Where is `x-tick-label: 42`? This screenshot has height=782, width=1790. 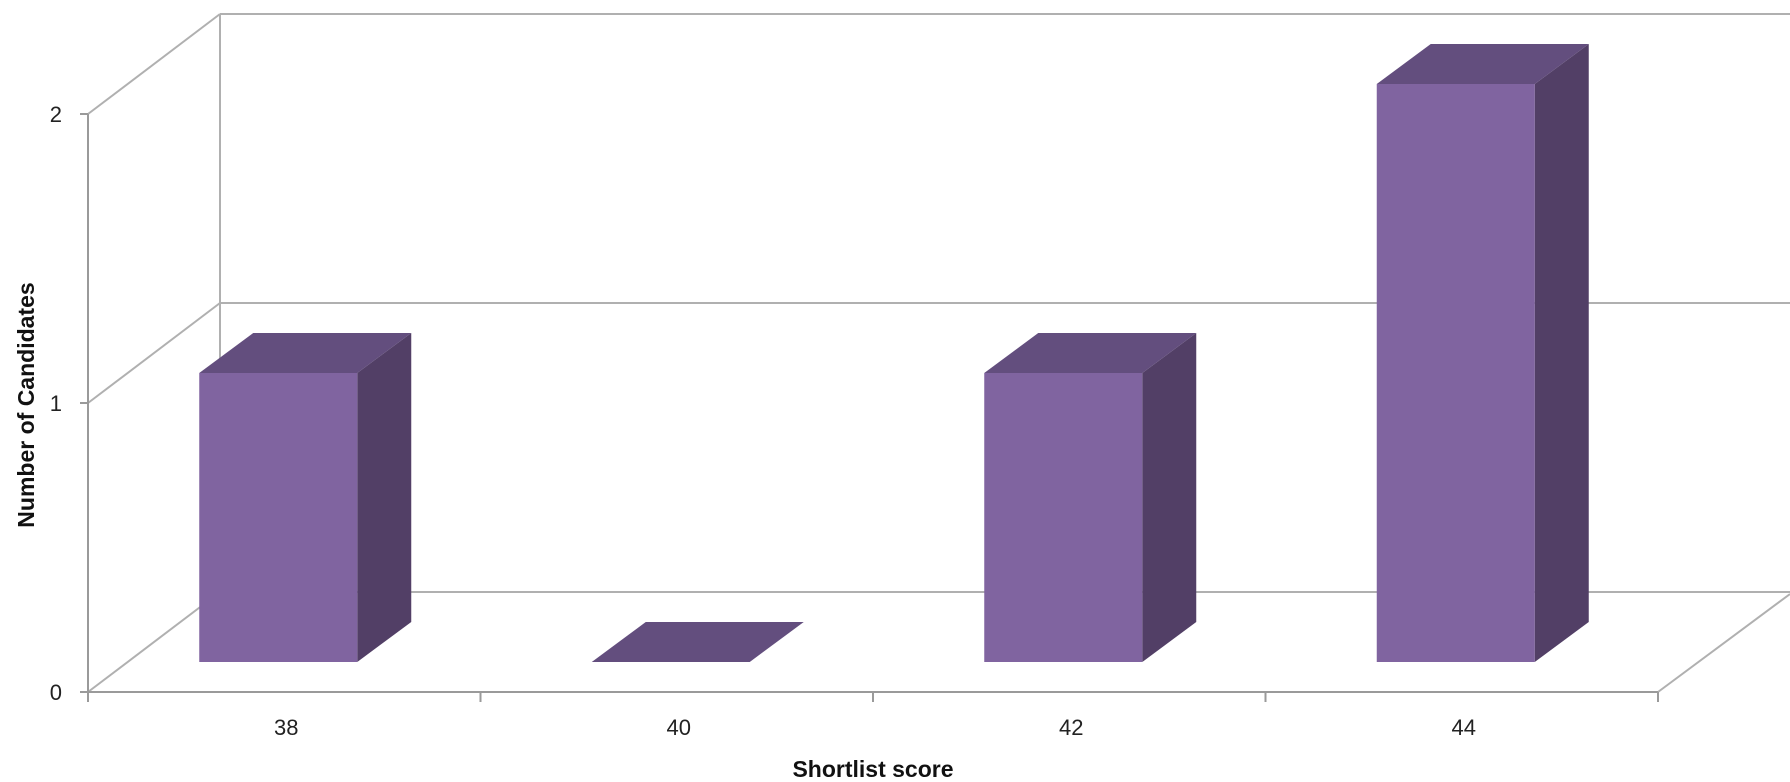 x-tick-label: 42 is located at coordinates (1071, 727).